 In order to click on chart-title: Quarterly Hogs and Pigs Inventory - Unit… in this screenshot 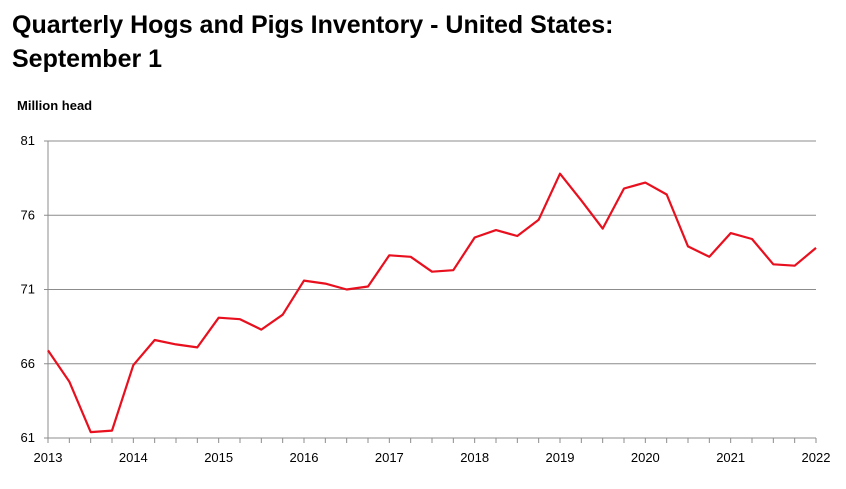, I will do `click(422, 42)`.